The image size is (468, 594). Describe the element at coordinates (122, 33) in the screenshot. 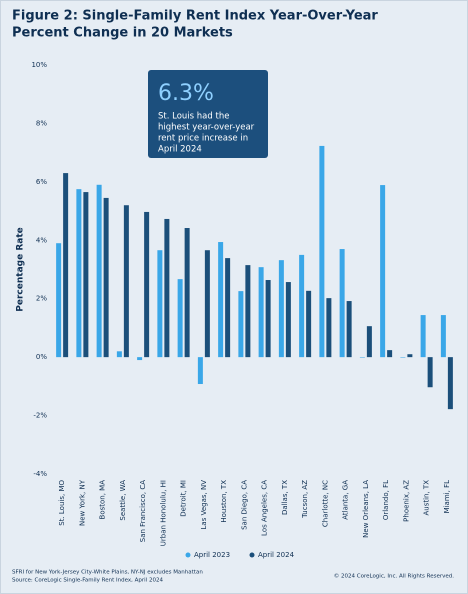

I see `chart-title: Percent Change in 20 Markets` at that location.